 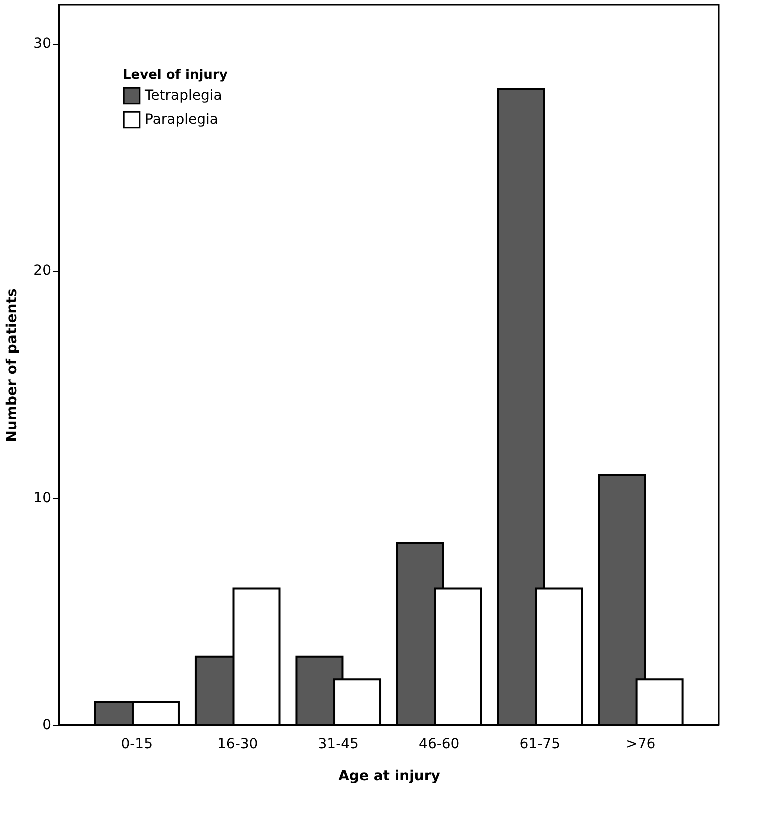 What do you see at coordinates (183, 96) in the screenshot?
I see `legend-label: Tetraplegia` at bounding box center [183, 96].